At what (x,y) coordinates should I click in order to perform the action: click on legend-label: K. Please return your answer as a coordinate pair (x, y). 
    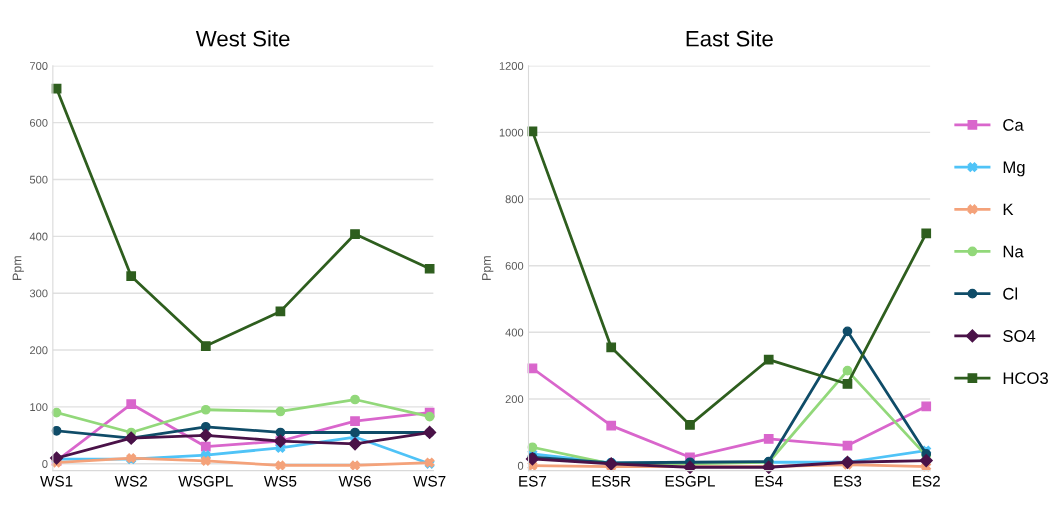
    Looking at the image, I should click on (1008, 209).